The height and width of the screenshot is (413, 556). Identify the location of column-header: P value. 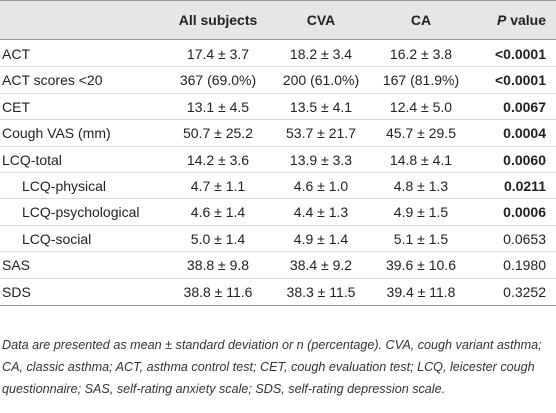
(521, 20).